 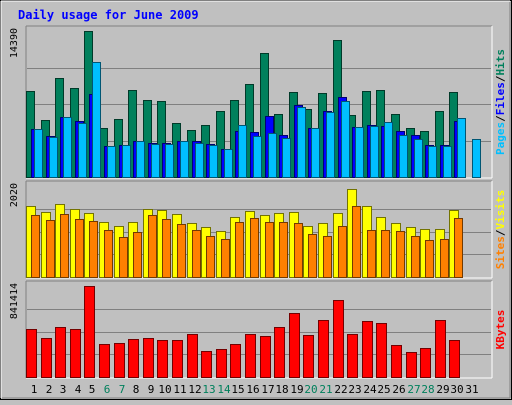 What do you see at coordinates (194, 389) in the screenshot?
I see `x-tick-label: 12` at bounding box center [194, 389].